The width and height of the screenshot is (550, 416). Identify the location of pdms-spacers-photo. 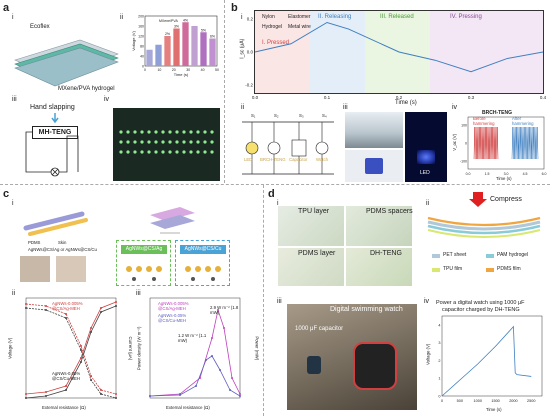
(379, 226).